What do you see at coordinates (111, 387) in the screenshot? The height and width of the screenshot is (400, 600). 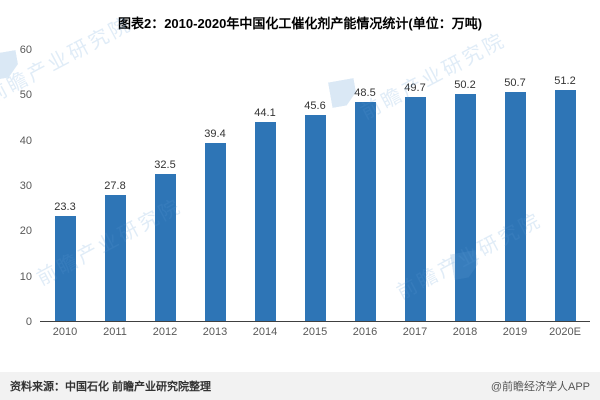 I see `source-text: 资料来源：中国石化 前瞻产业研究院整理` at bounding box center [111, 387].